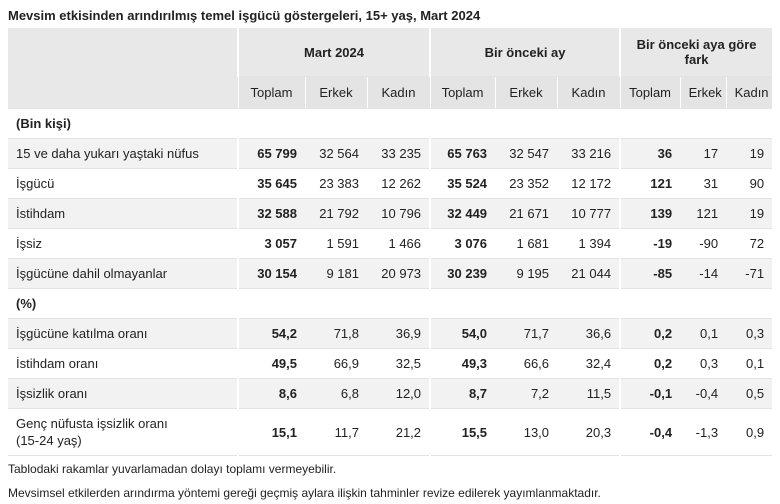 Image resolution: width=780 pixels, height=504 pixels. Describe the element at coordinates (749, 183) in the screenshot. I see `cell-value: 90` at that location.